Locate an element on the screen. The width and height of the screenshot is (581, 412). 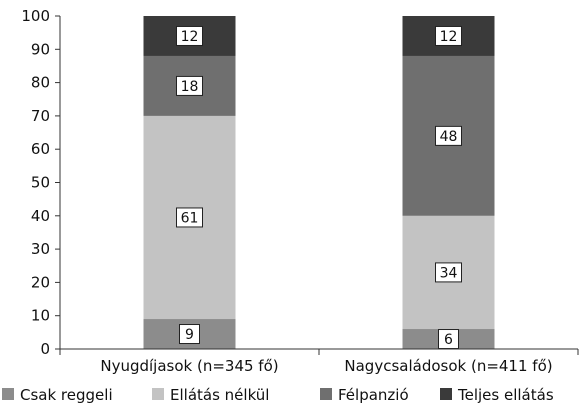
y-axis: 0 10 20 30 40 50 60 70 80 90 100 is located at coordinates (41, 182).